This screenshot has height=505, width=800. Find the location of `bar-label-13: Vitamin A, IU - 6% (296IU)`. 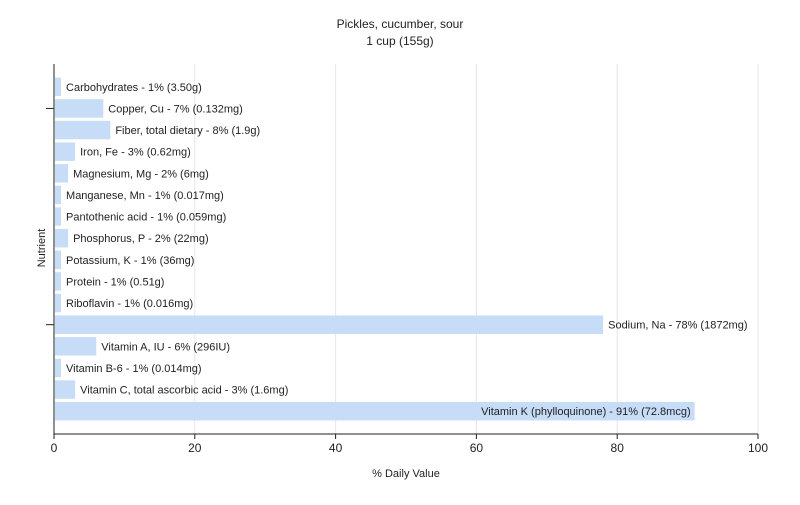

bar-label-13: Vitamin A, IU - 6% (296IU) is located at coordinates (165, 347).